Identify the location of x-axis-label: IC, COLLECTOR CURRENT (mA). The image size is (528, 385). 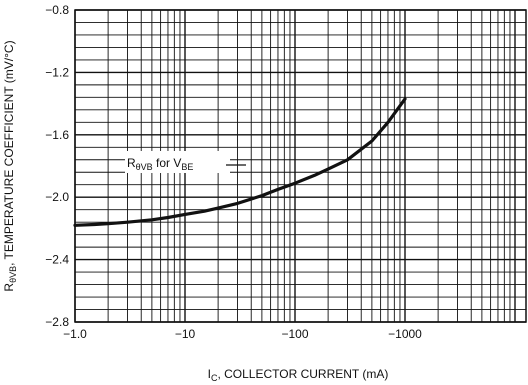
(298, 375).